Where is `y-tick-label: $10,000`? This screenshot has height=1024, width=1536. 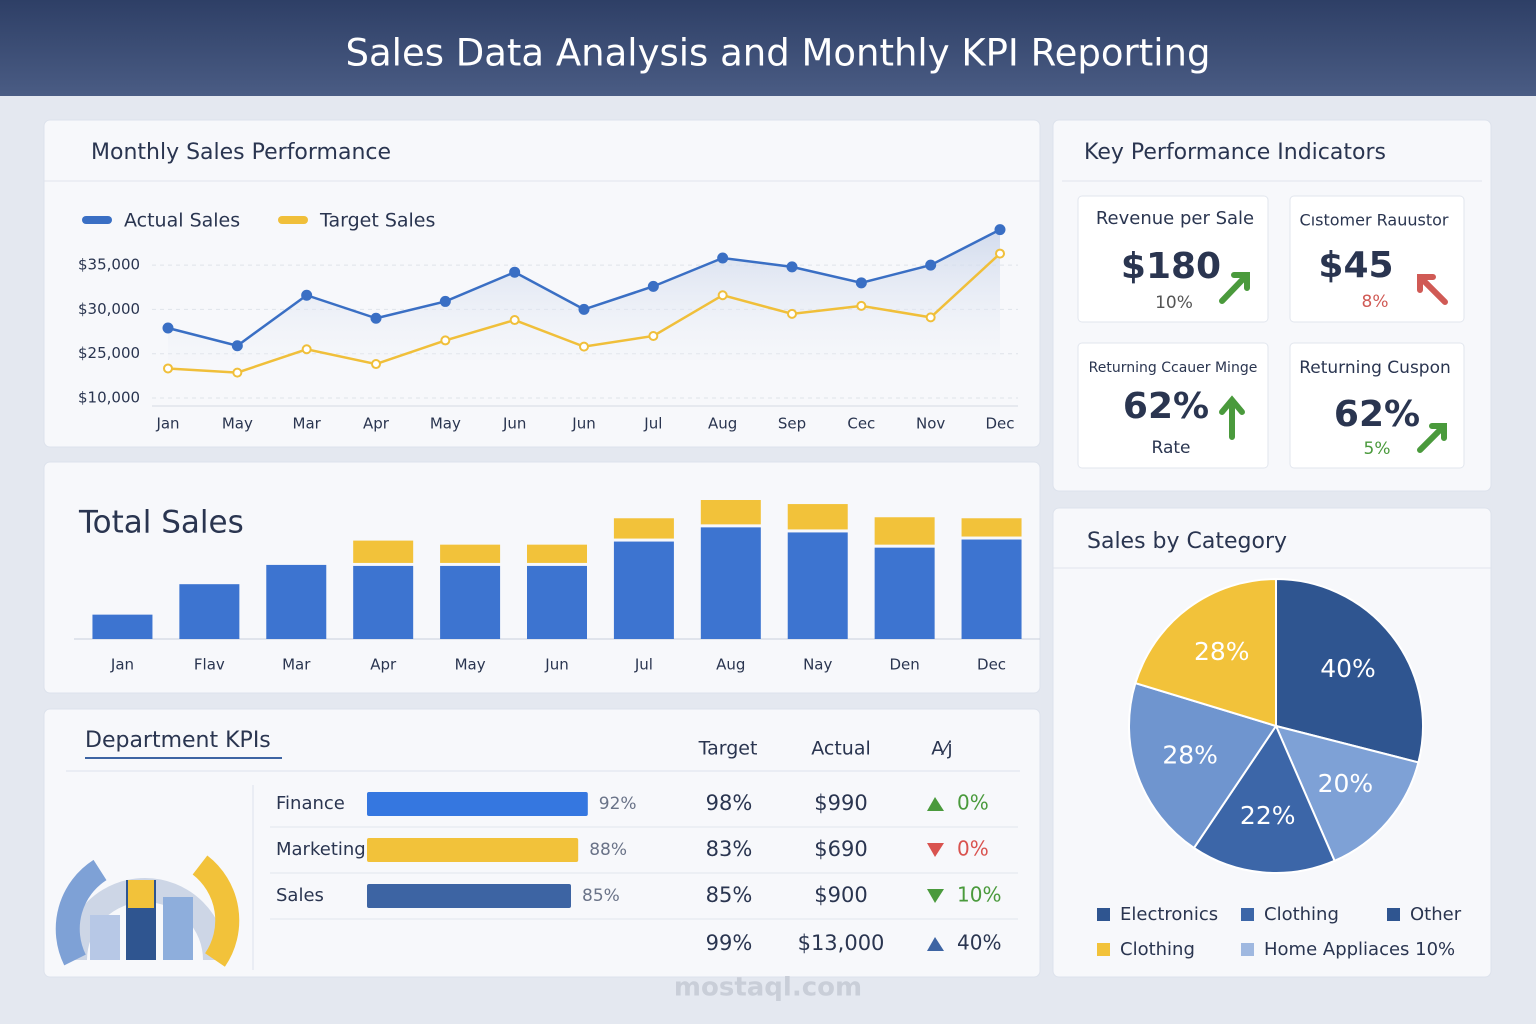 y-tick-label: $10,000 is located at coordinates (109, 398).